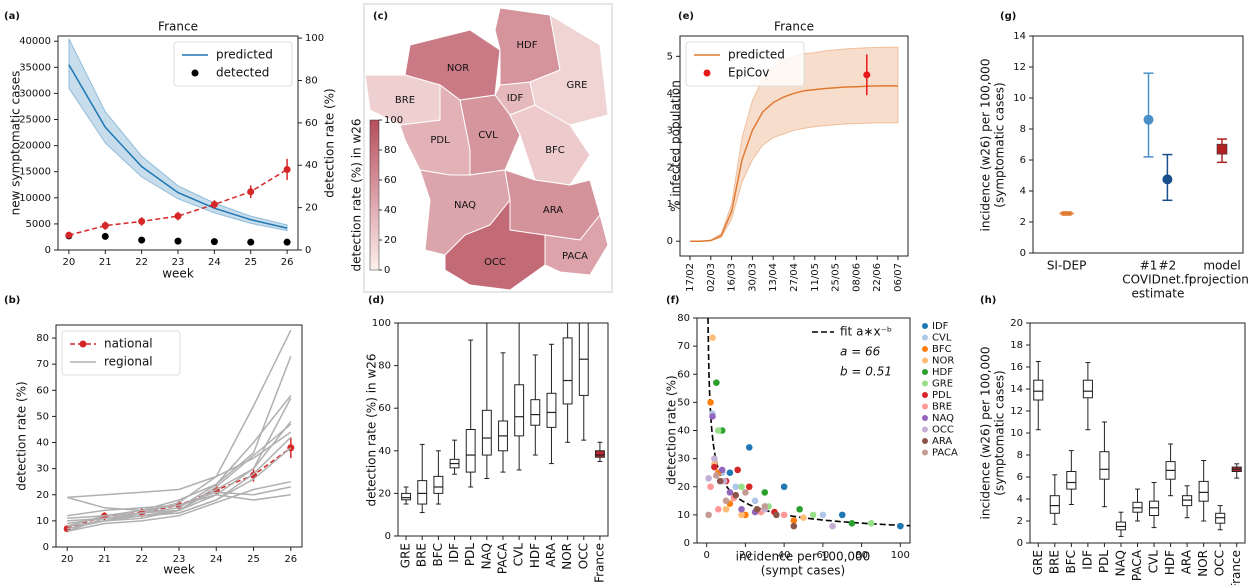 This screenshot has width=1249, height=585. Describe the element at coordinates (1157, 280) in the screenshot. I see `x-group-label: COVIDnet.fr` at that location.